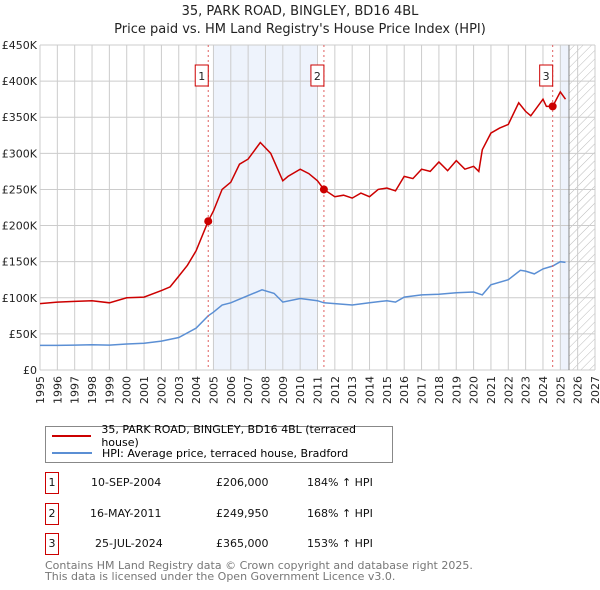  I want to click on hpi-line, so click(303, 303).